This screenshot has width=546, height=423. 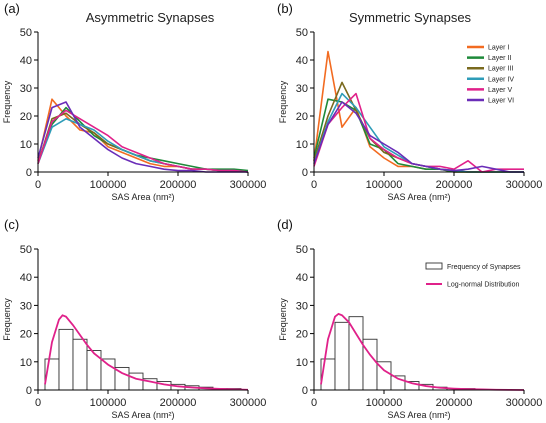 I want to click on panel-letter: (d), so click(x=285, y=224).